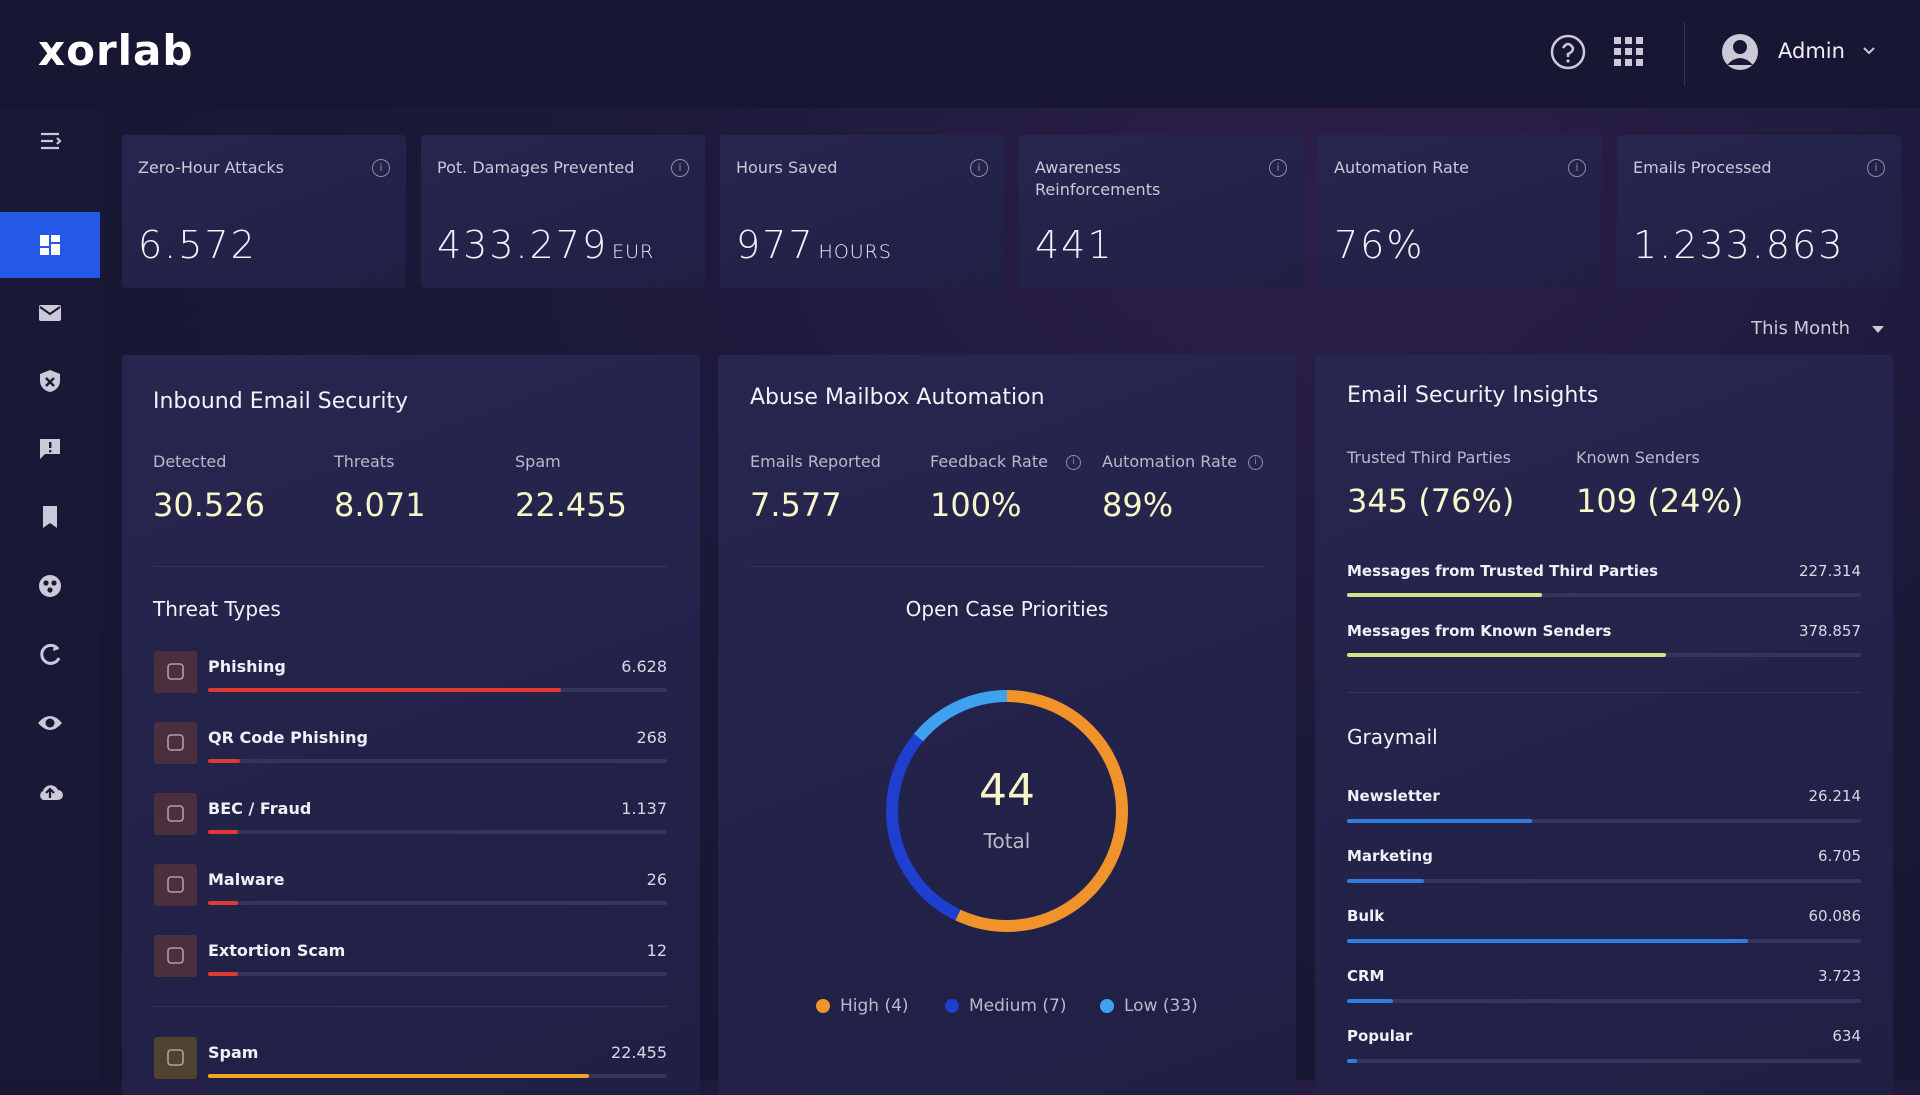  Describe the element at coordinates (288, 737) in the screenshot. I see `threat-name: QR Code Phishing` at that location.